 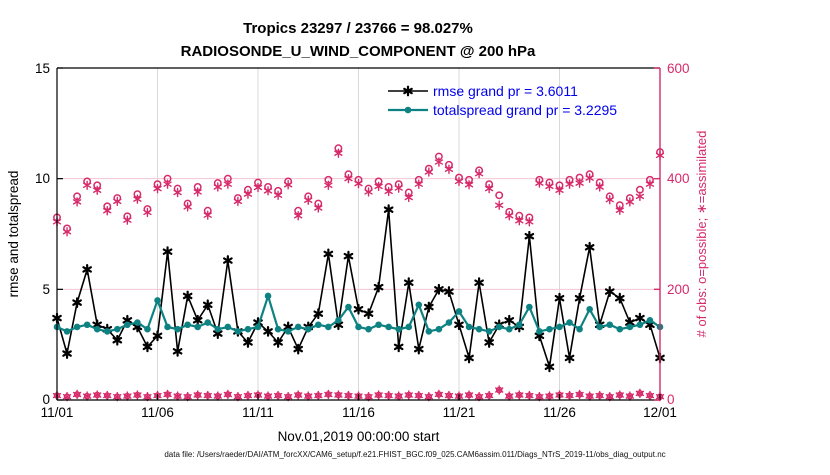 What do you see at coordinates (358, 28) in the screenshot?
I see `chart-title: Tropics 23297 / 23766 = 98.027%` at bounding box center [358, 28].